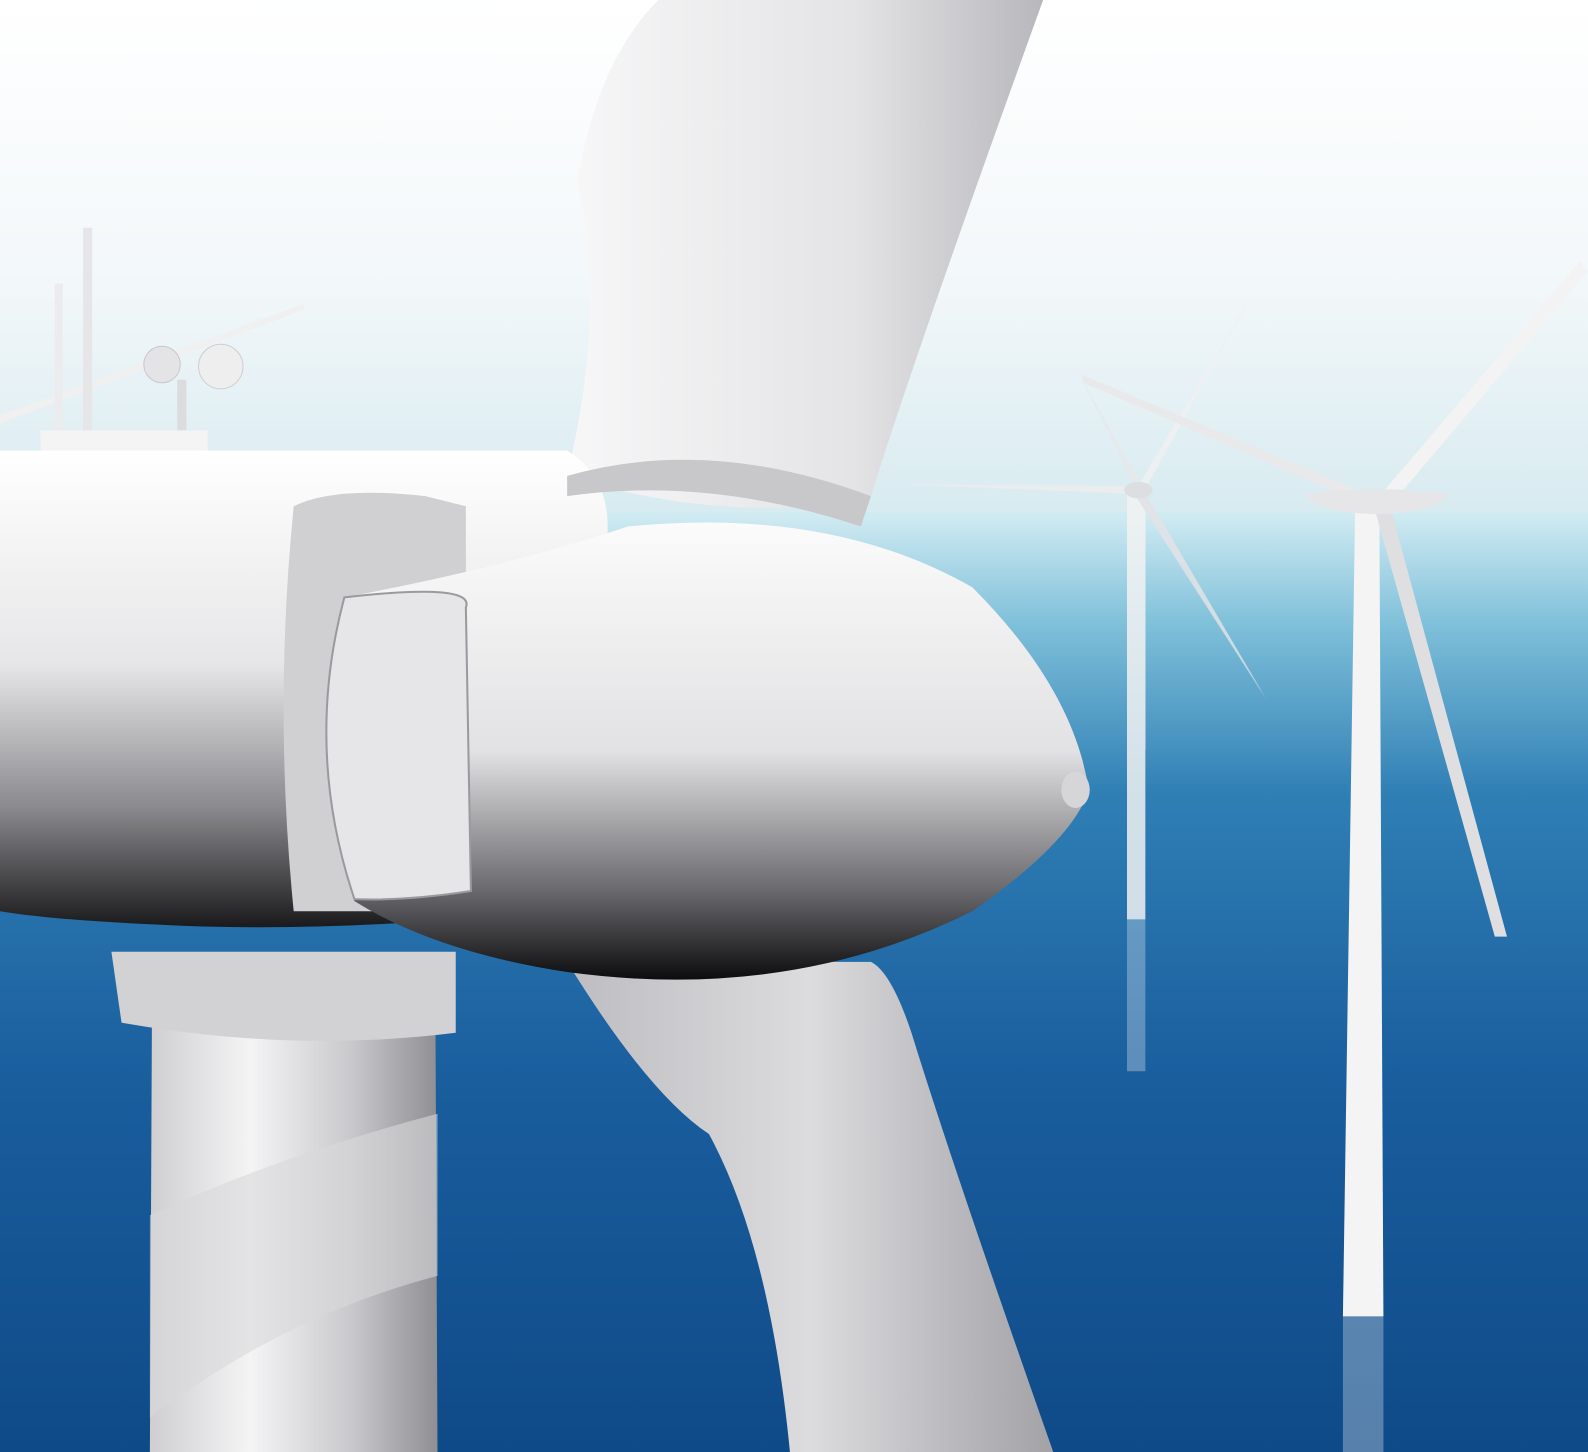  Describe the element at coordinates (1138, 490) in the screenshot. I see `turbine-hub` at that location.